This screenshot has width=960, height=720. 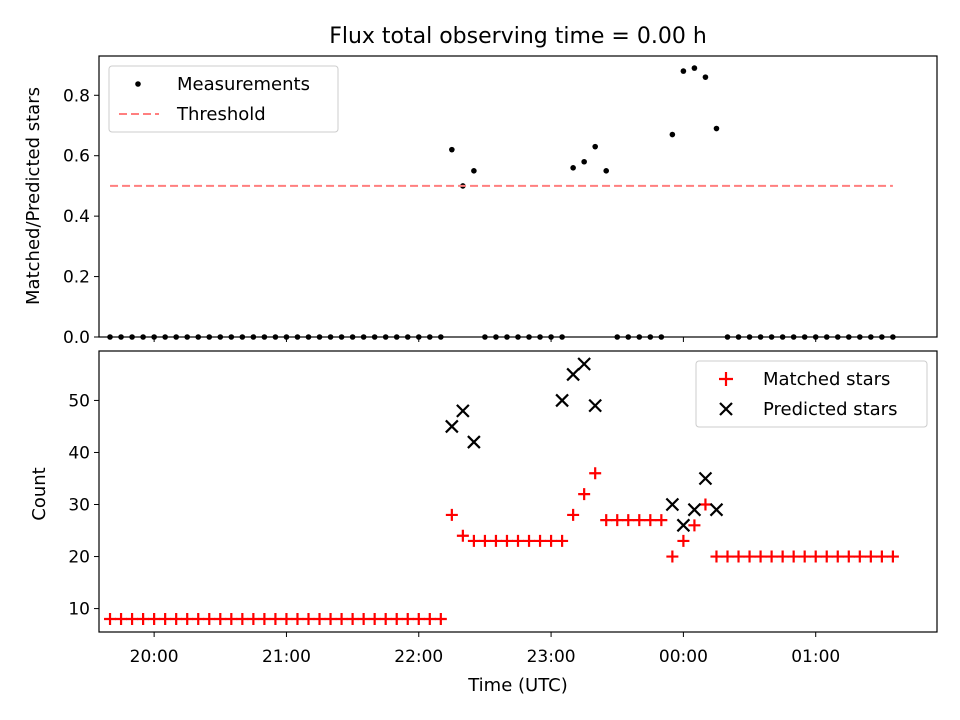 What do you see at coordinates (223, 99) in the screenshot?
I see `top-legend-box` at bounding box center [223, 99].